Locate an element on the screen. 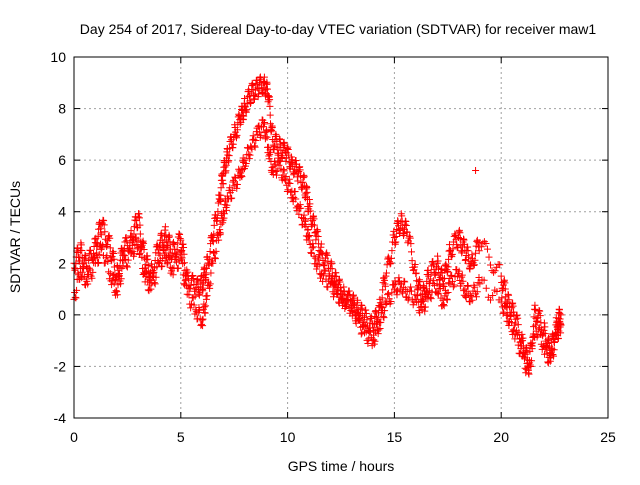 This screenshot has width=640, height=485. y-tick-label: -2 is located at coordinates (60, 366).